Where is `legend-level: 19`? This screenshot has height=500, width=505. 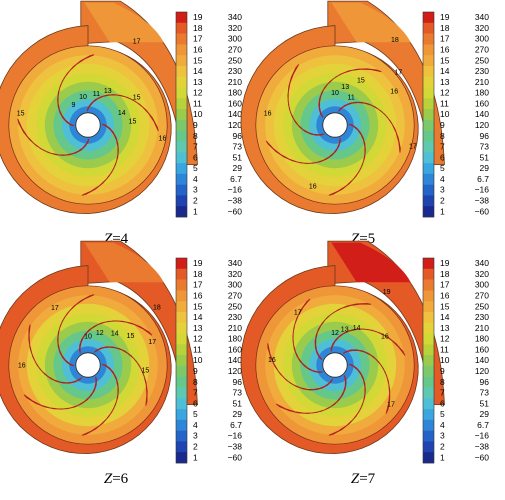 legend-level: 19 is located at coordinates (198, 17).